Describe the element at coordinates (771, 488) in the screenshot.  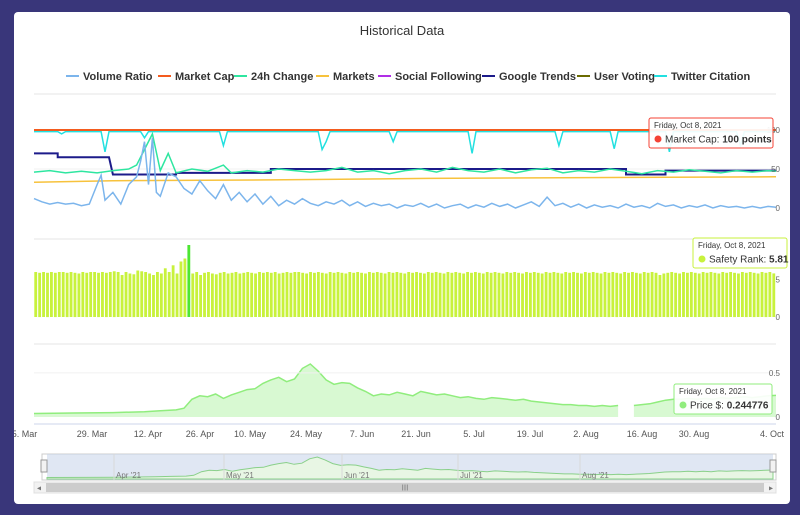
I see `scrollbar-right-arrow: ▸` at that location.